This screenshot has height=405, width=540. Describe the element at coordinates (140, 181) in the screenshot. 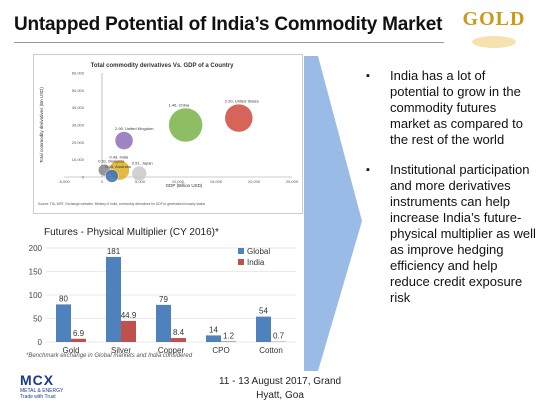

I see `bubble-x-tick: 5,000` at that location.